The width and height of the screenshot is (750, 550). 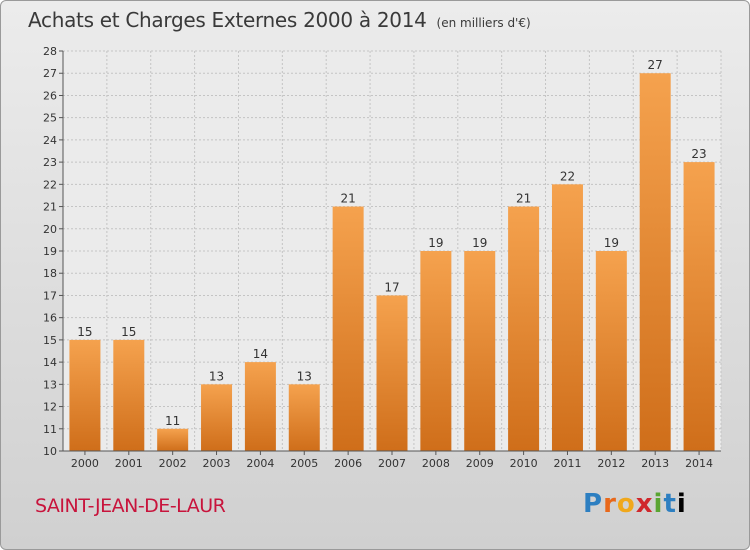 What do you see at coordinates (85, 463) in the screenshot?
I see `x-tick-label: 2000` at bounding box center [85, 463].